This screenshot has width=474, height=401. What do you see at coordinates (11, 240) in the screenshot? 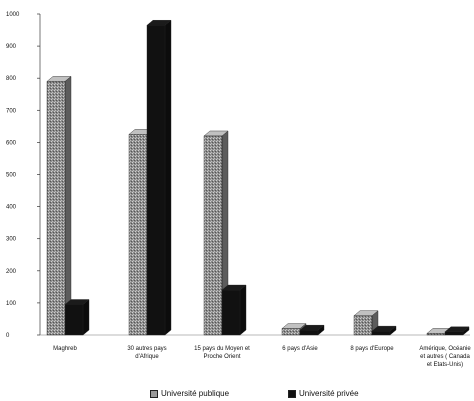
I see `y-tick-label: 300` at bounding box center [11, 240].